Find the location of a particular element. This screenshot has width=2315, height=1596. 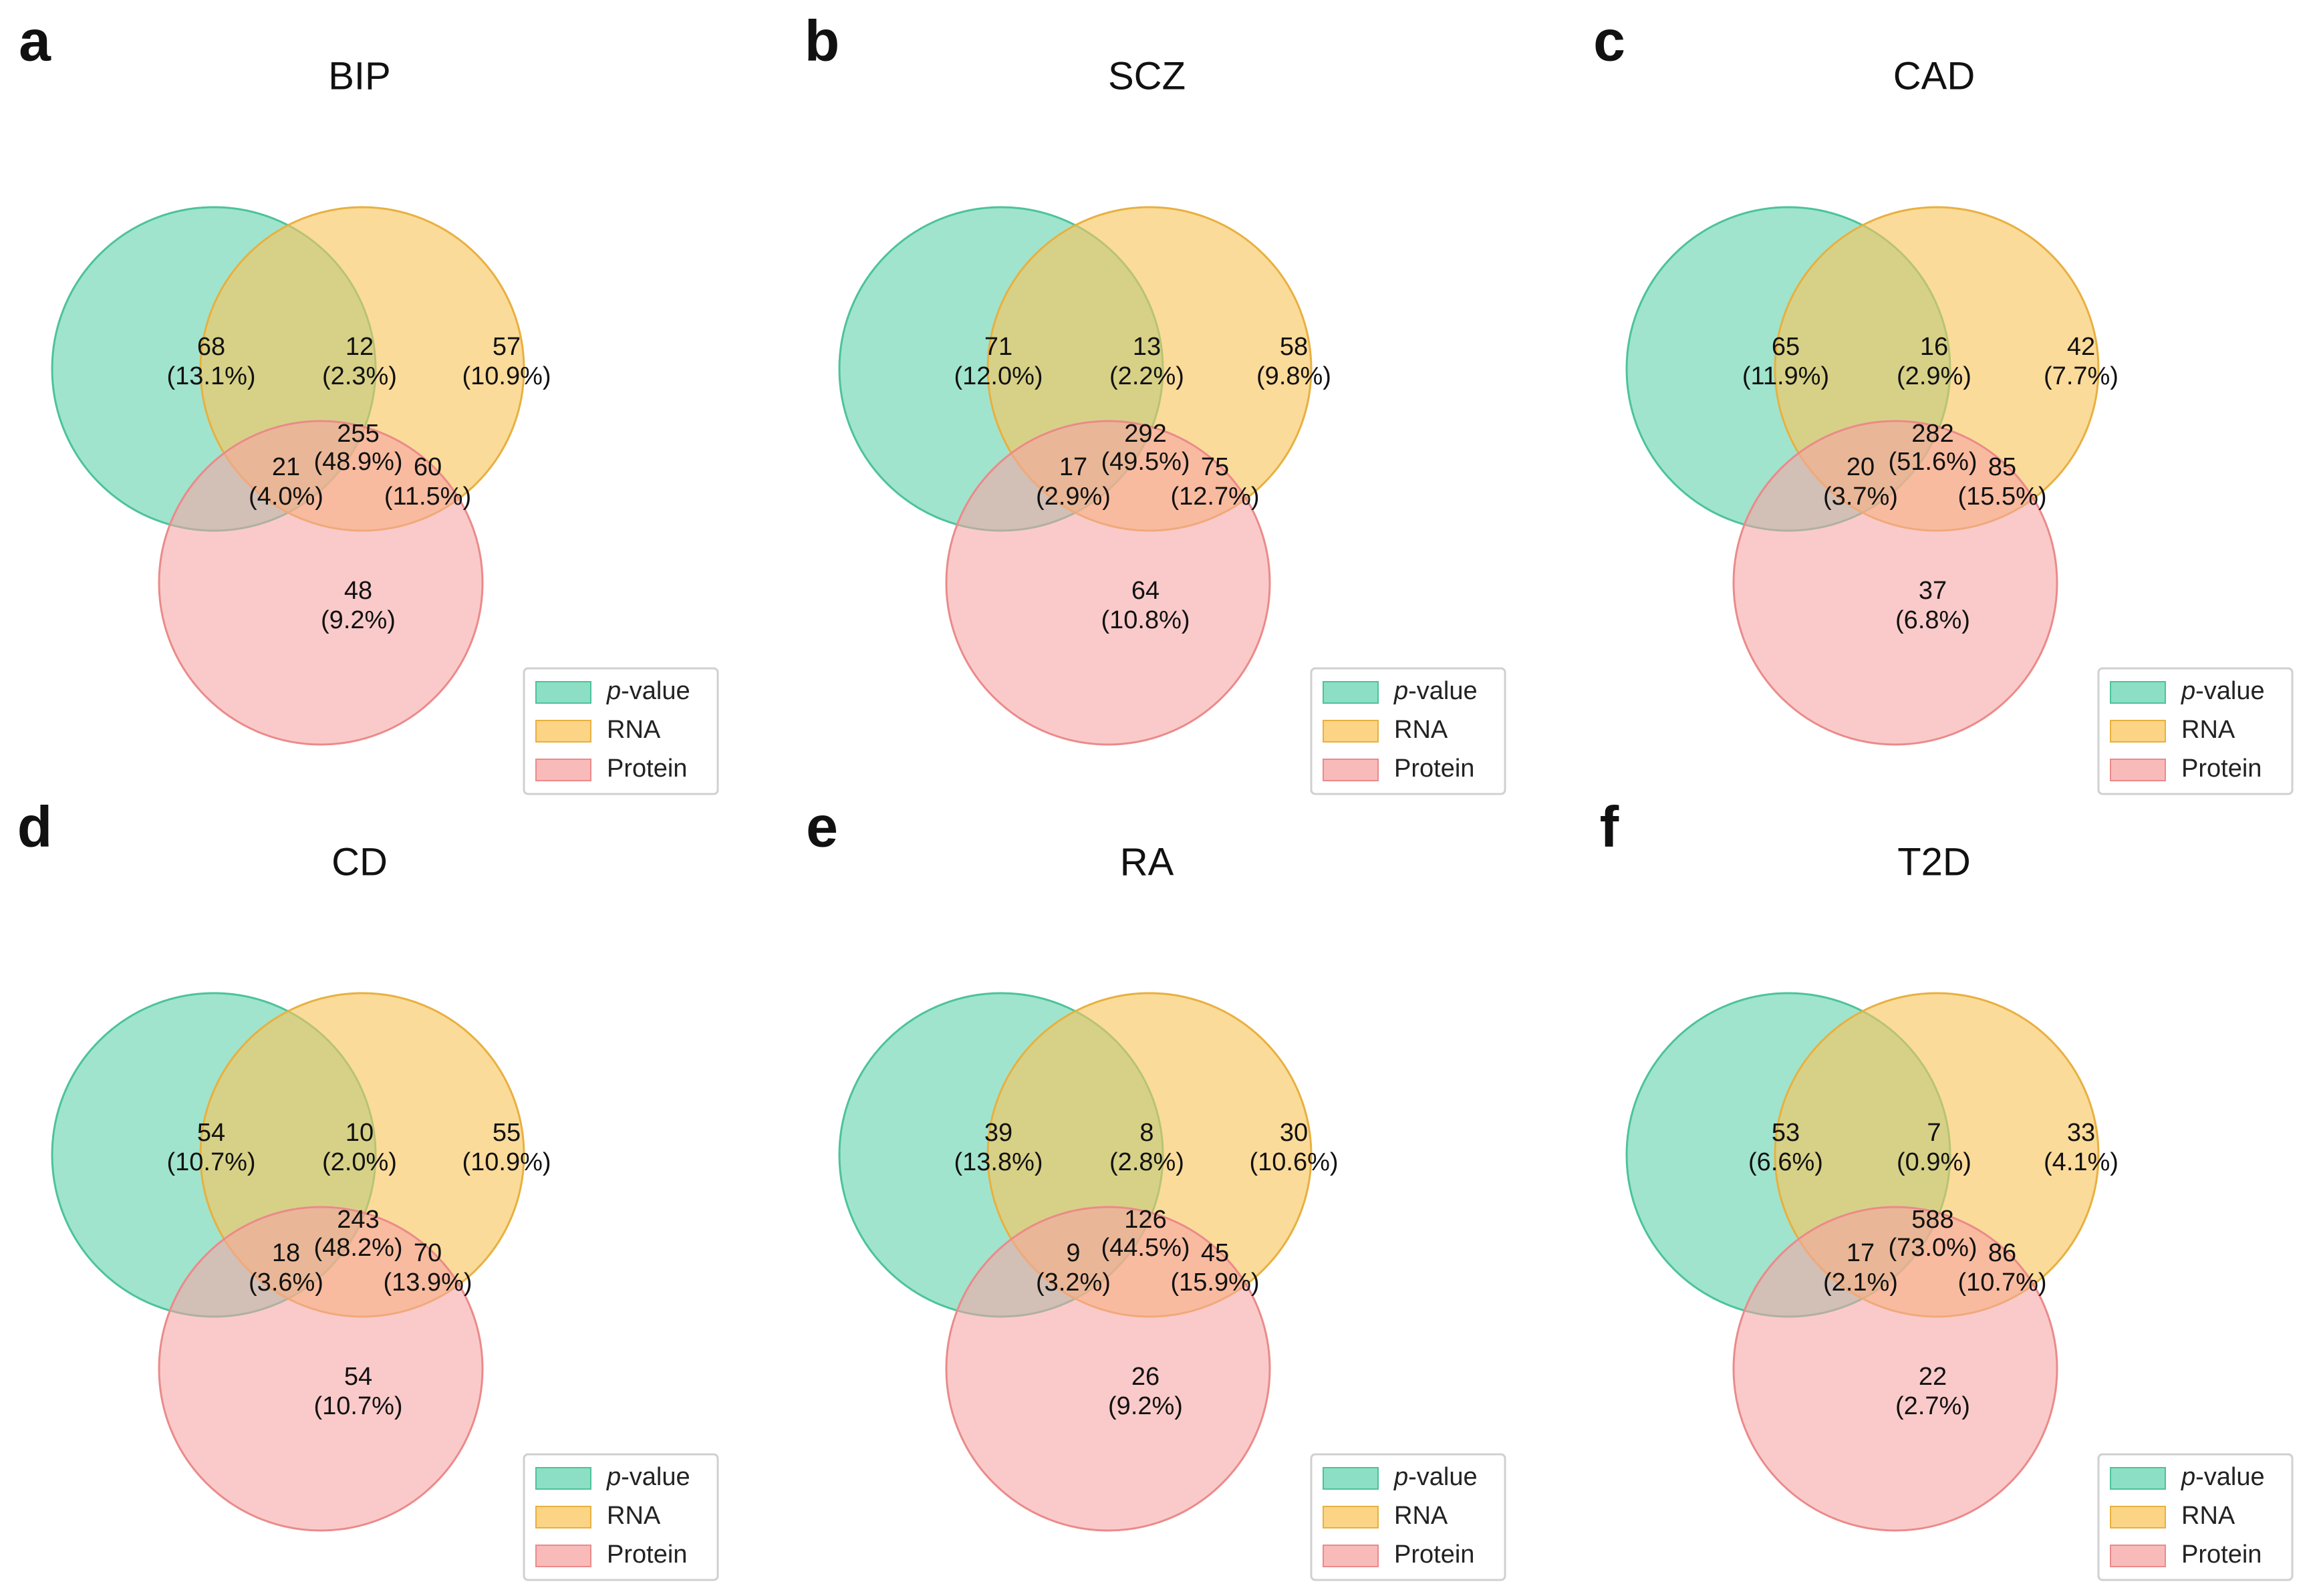

region-percent-all: (44.5%) is located at coordinates (1145, 1248).